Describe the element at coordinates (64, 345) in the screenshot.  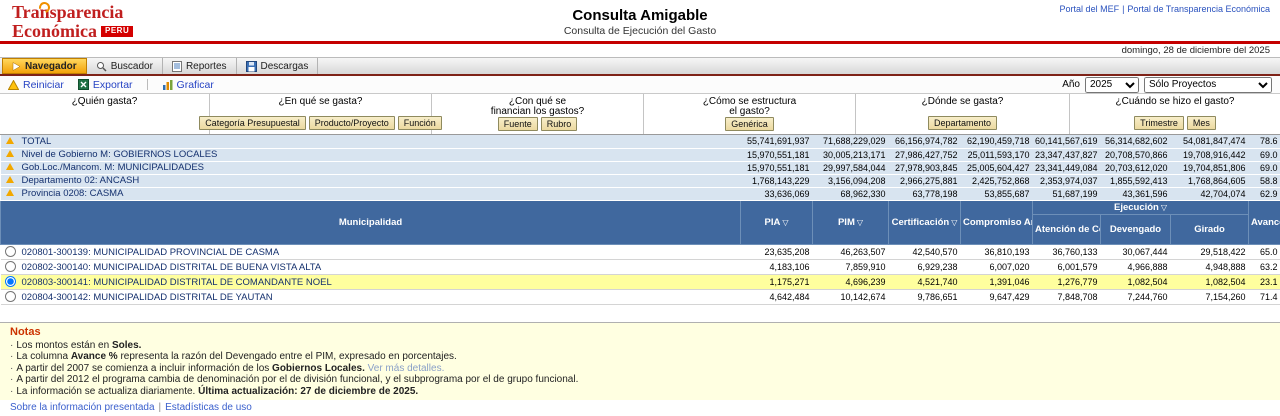
I see `note-text: Los montos están en` at that location.